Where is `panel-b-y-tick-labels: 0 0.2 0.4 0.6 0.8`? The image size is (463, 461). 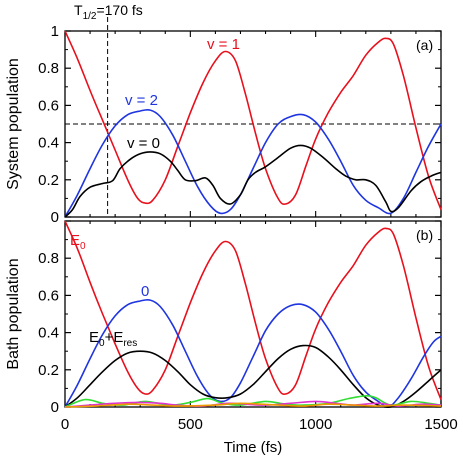 panel-b-y-tick-labels: 0 0.2 0.4 0.6 0.8 is located at coordinates (48, 333).